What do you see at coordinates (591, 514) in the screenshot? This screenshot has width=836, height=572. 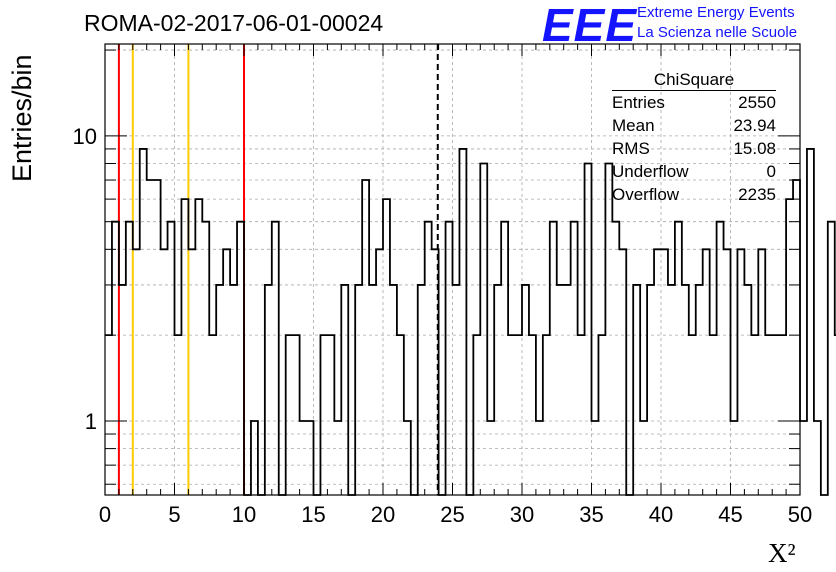 I see `x-tick-label: 35` at bounding box center [591, 514].